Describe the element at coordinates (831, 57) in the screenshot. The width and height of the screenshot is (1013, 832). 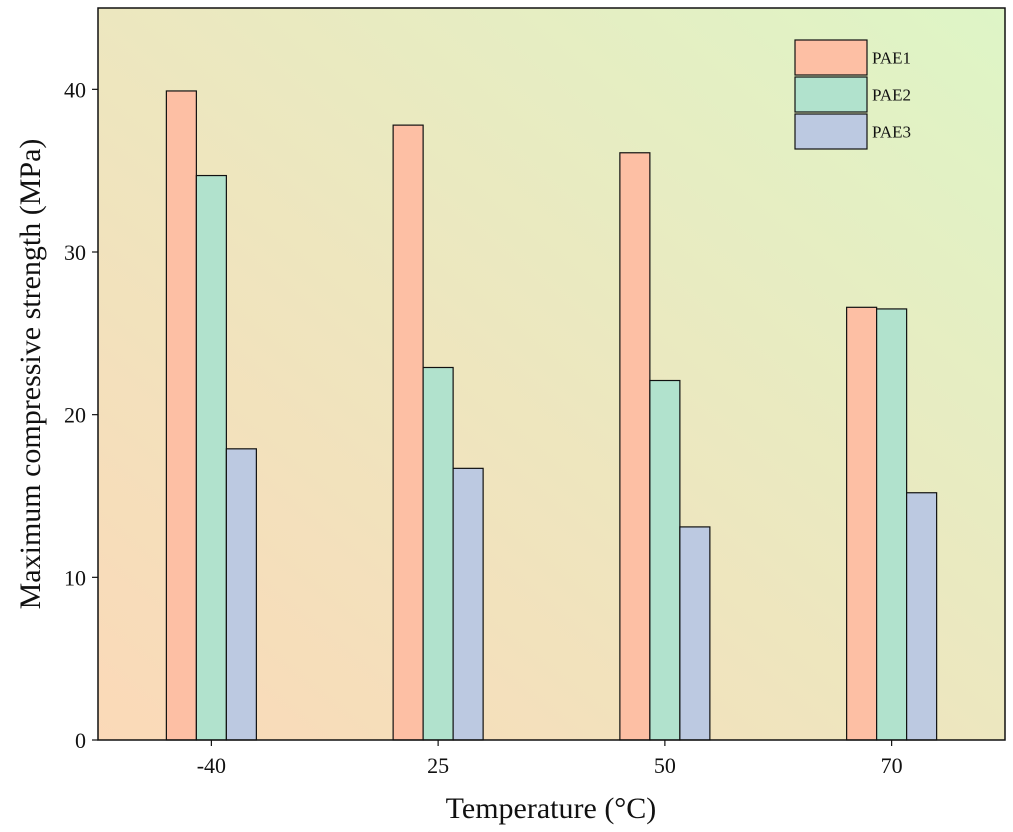
I see `legend-swatch-pae1` at that location.